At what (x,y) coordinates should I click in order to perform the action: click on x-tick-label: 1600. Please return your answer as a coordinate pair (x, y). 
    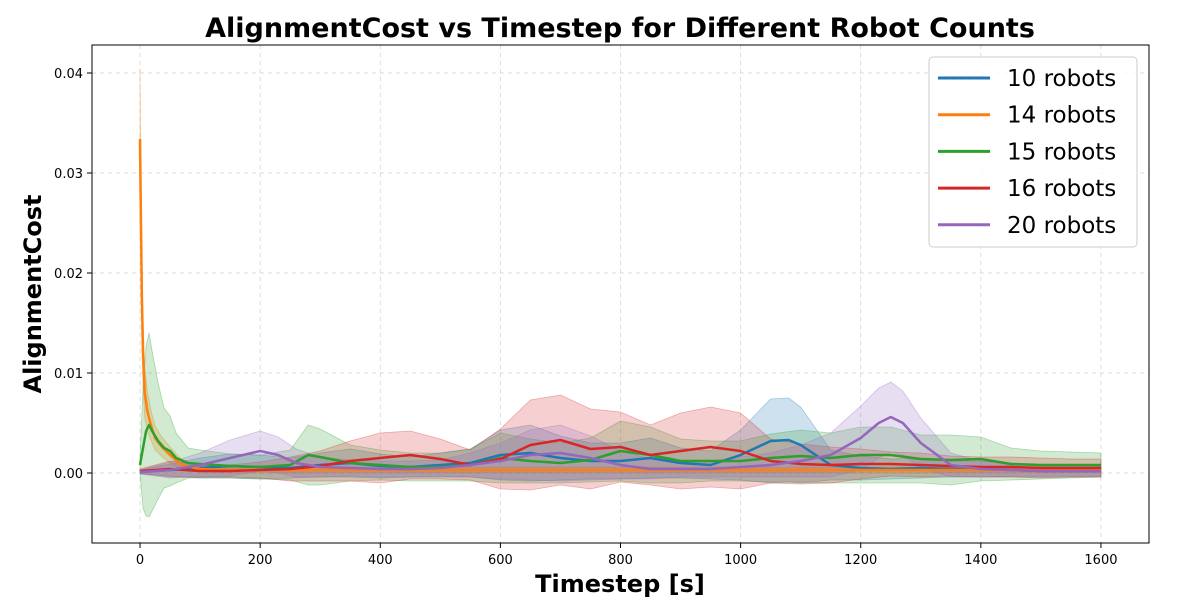
    Looking at the image, I should click on (1100, 560).